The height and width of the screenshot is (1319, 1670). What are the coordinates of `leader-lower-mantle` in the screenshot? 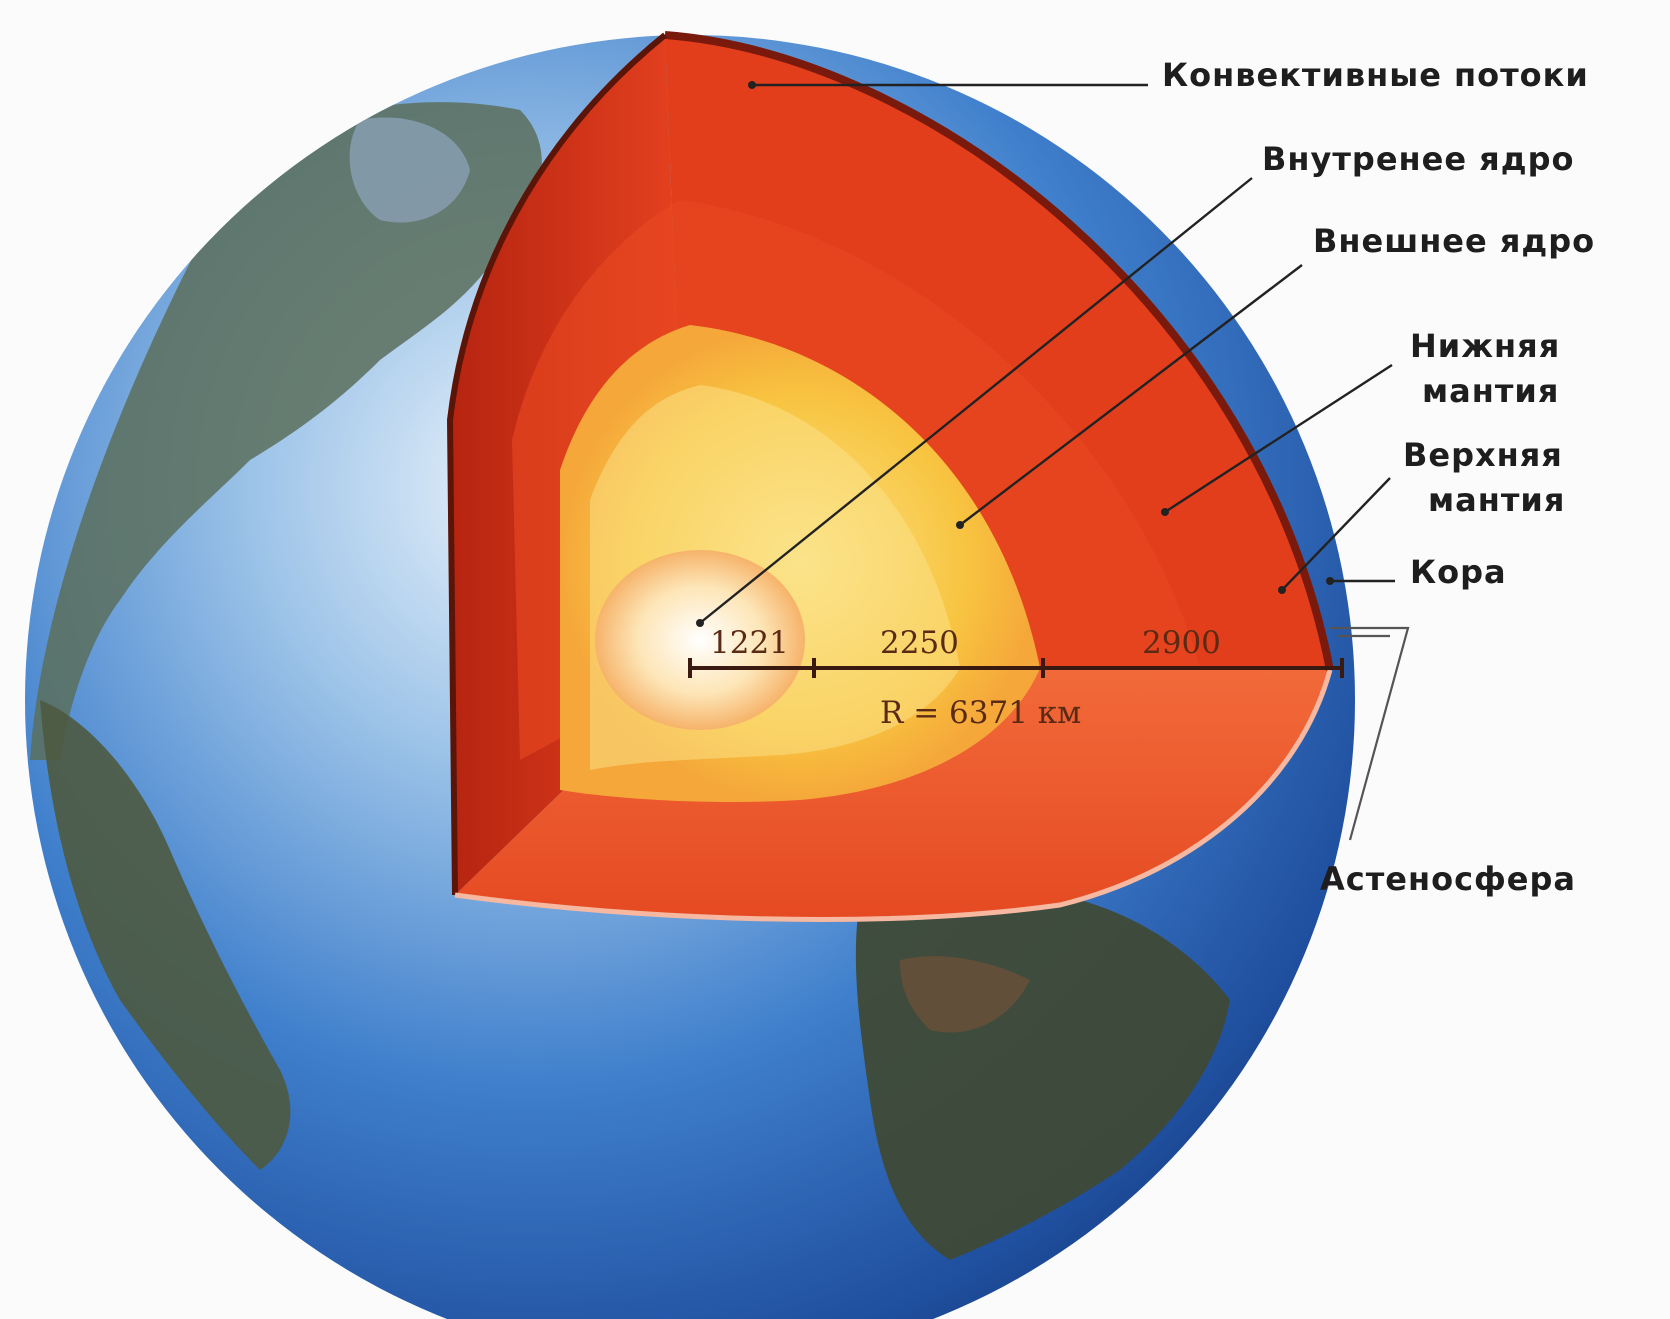 It's located at (1278, 438).